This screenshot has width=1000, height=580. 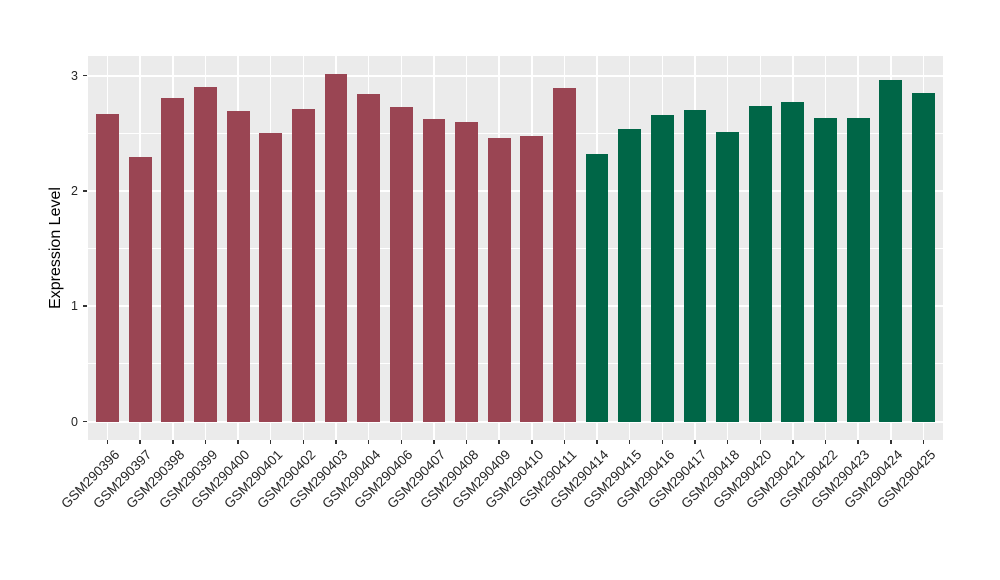 What do you see at coordinates (630, 275) in the screenshot?
I see `bar-GSM290415` at bounding box center [630, 275].